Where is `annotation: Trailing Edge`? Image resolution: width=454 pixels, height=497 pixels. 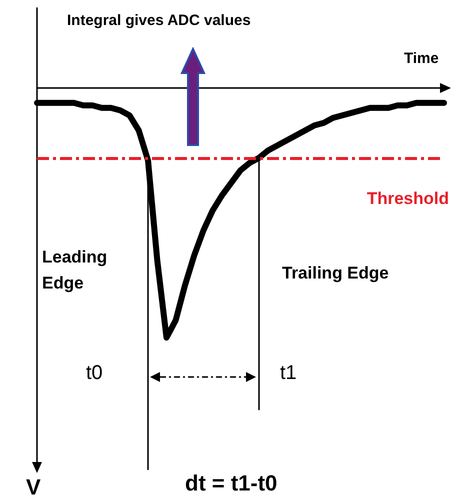 annotation: Trailing Edge is located at coordinates (335, 273).